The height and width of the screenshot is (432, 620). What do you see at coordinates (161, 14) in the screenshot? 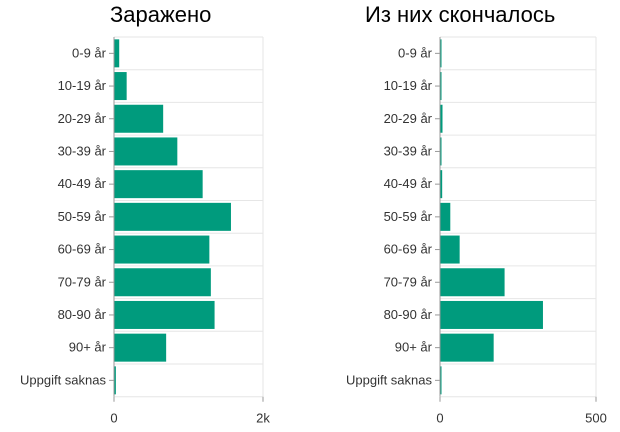
I see `chart-title: Заражено` at bounding box center [161, 14].